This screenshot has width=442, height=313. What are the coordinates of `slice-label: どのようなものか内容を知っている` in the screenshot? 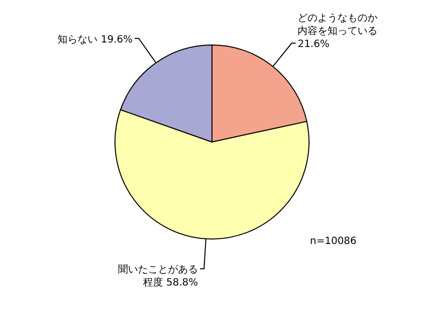 It's located at (338, 25).